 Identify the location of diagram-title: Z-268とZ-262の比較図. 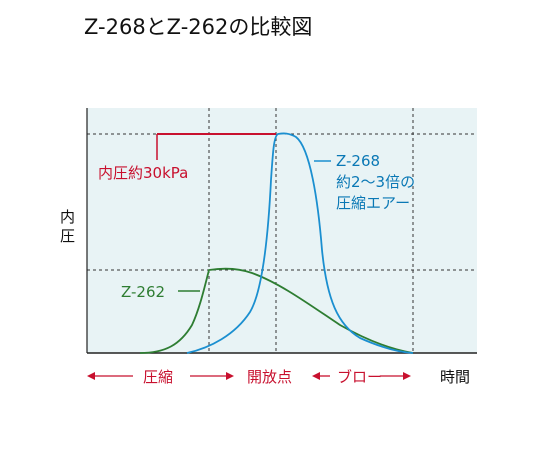
(198, 27).